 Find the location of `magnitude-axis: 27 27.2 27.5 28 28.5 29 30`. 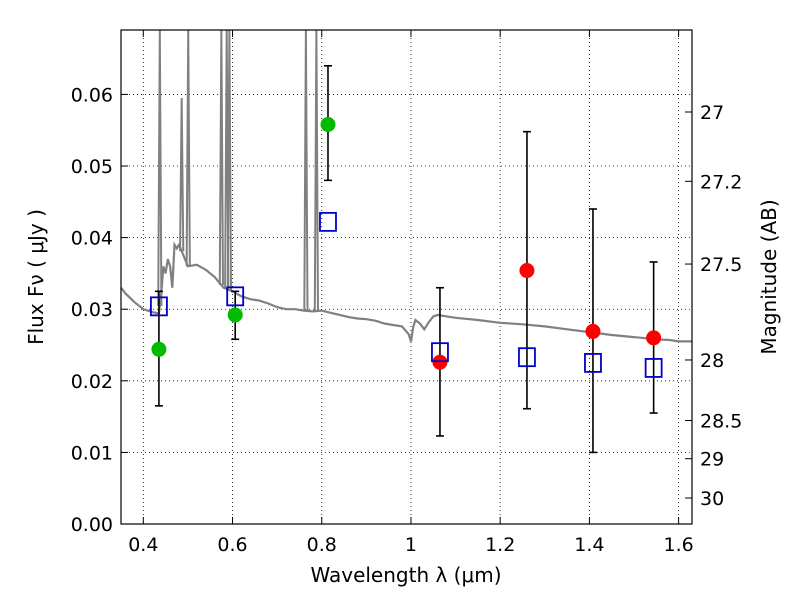

magnitude-axis: 27 27.2 27.5 28 28.5 29 30 is located at coordinates (713, 306).